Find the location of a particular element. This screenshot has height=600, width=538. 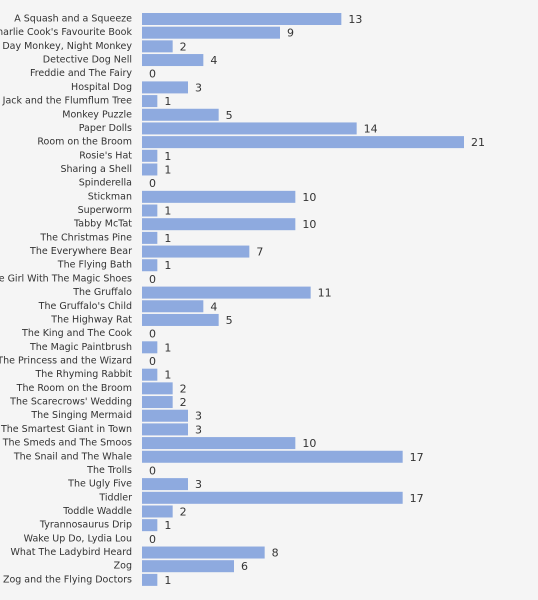

value-label: 6 is located at coordinates (244, 566).